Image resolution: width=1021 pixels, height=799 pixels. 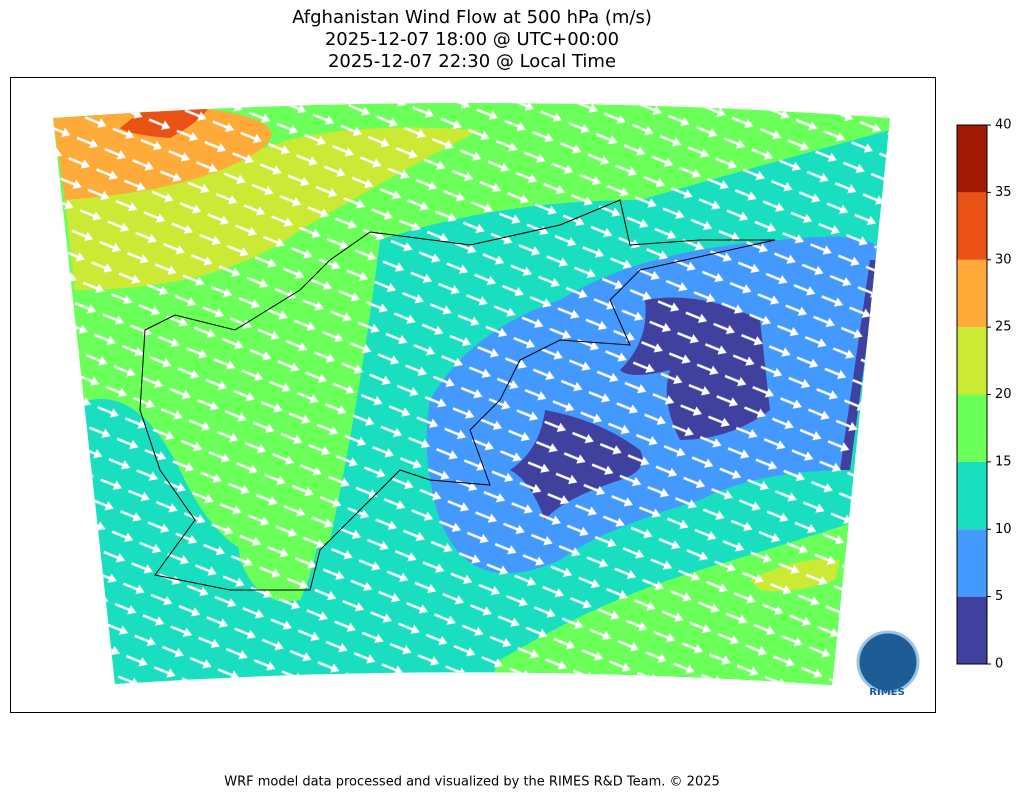 I want to click on colorbar-tick-label: 20, so click(x=1003, y=394).